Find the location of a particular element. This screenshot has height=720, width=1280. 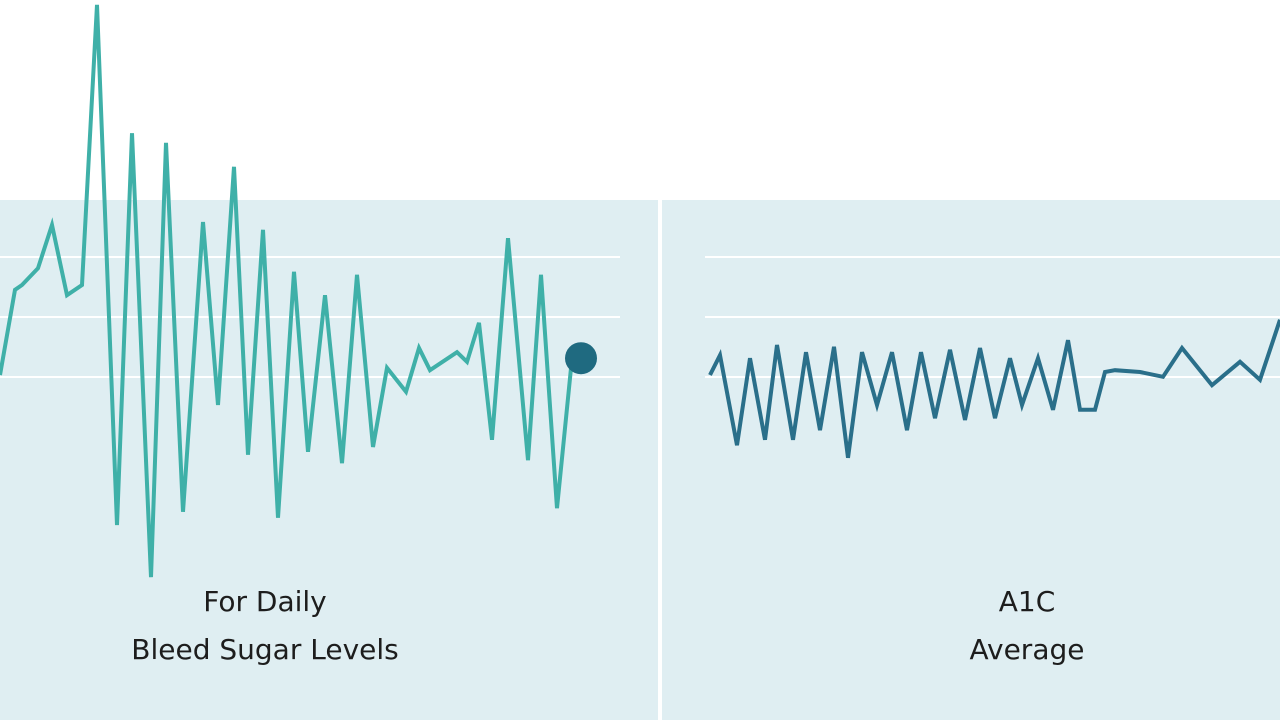

last-point is located at coordinates (581, 358).